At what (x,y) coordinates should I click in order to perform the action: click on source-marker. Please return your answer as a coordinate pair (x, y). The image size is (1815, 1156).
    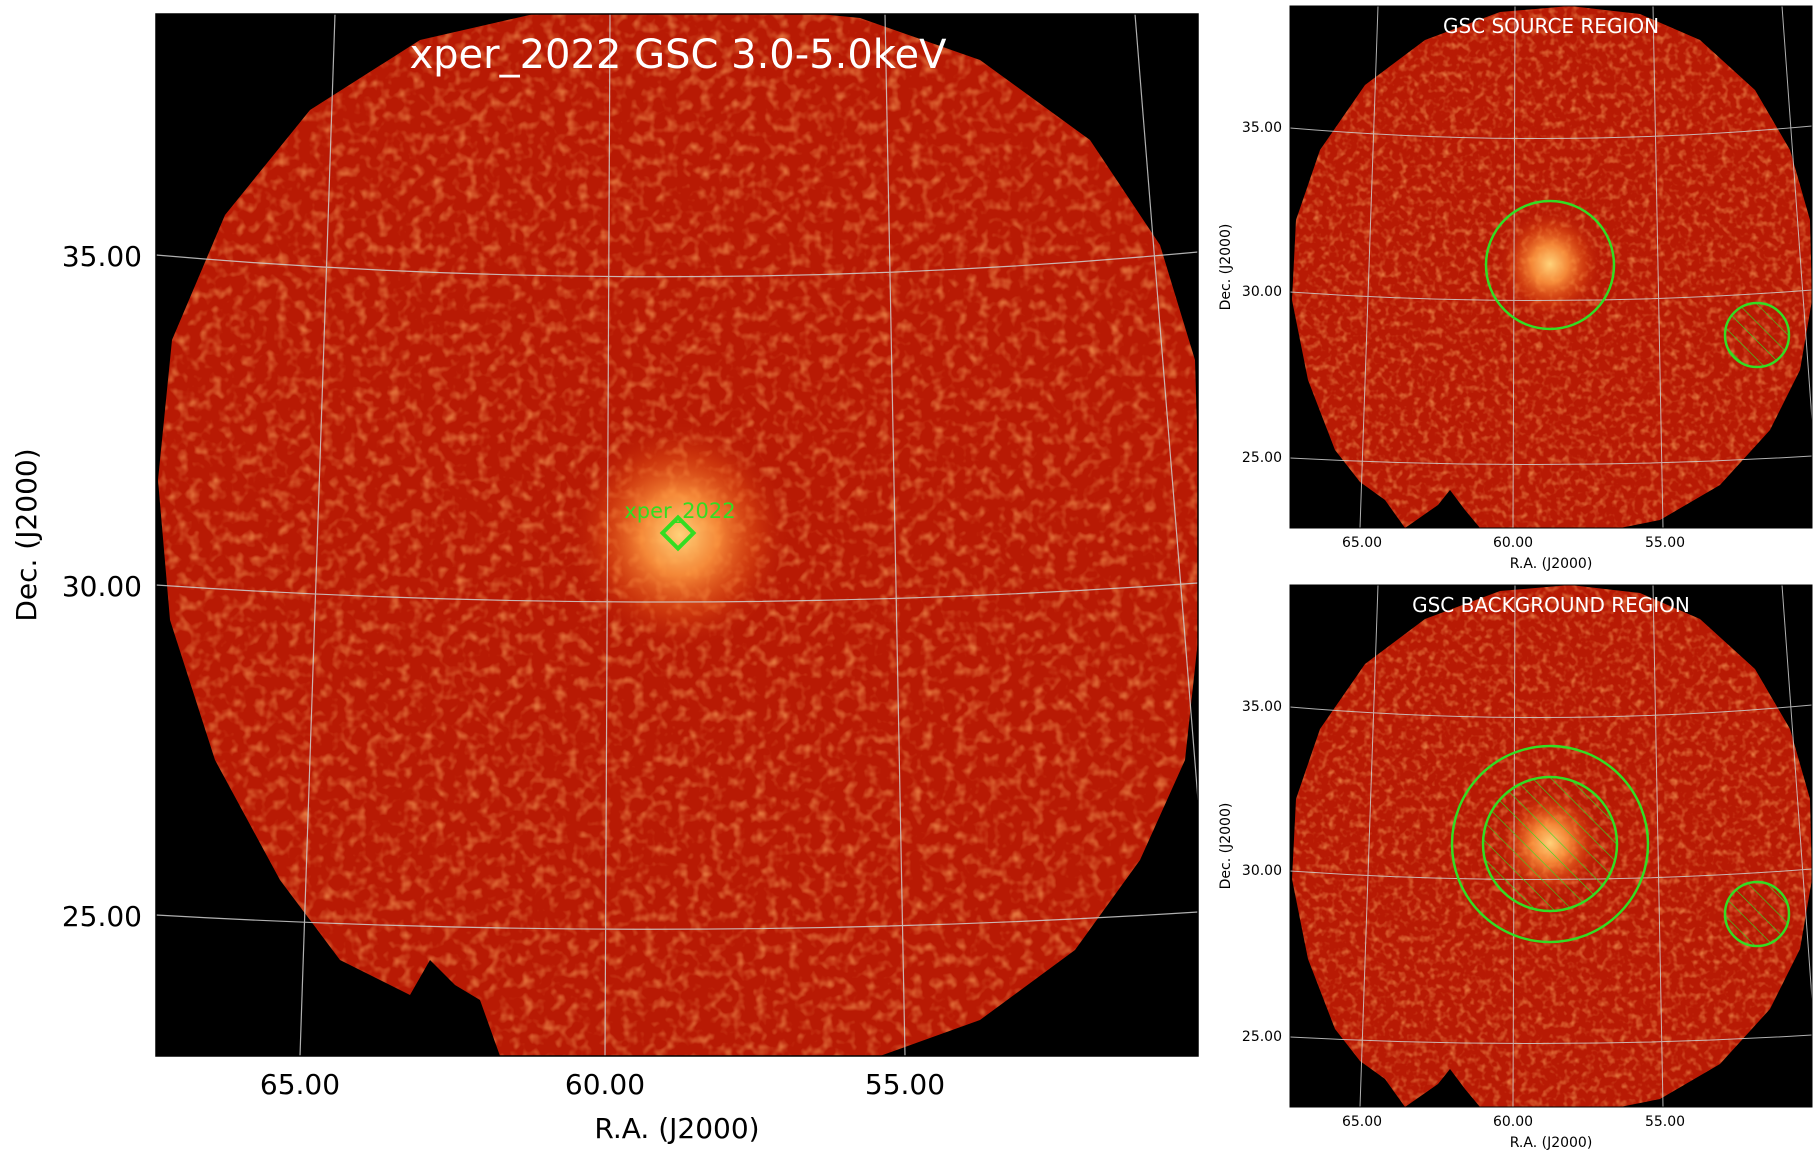
    Looking at the image, I should click on (678, 533).